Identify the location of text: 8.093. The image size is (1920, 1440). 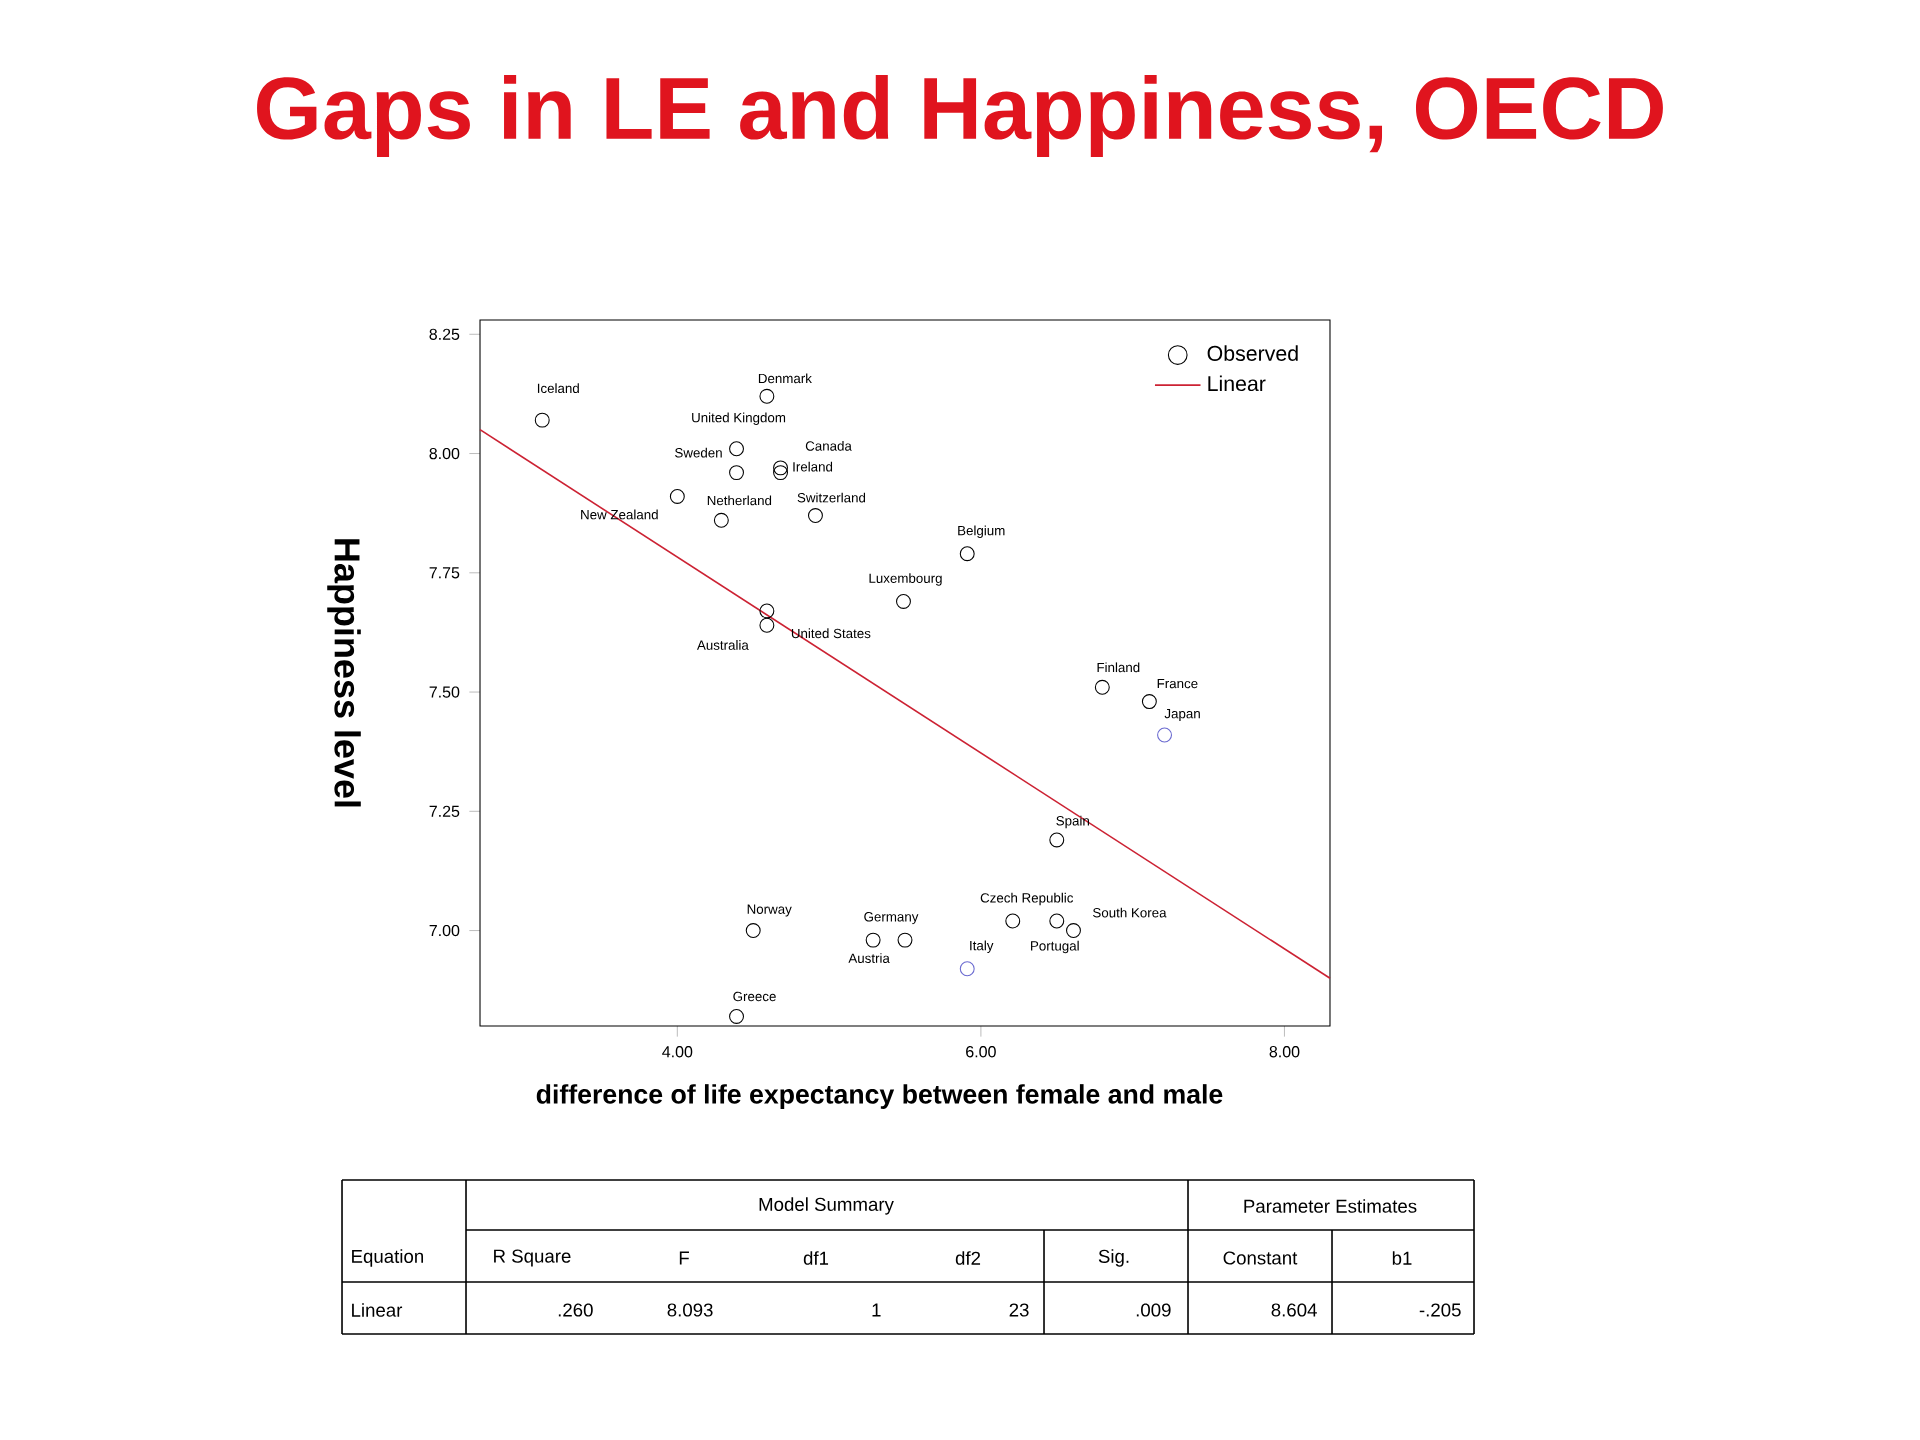
(690, 1310).